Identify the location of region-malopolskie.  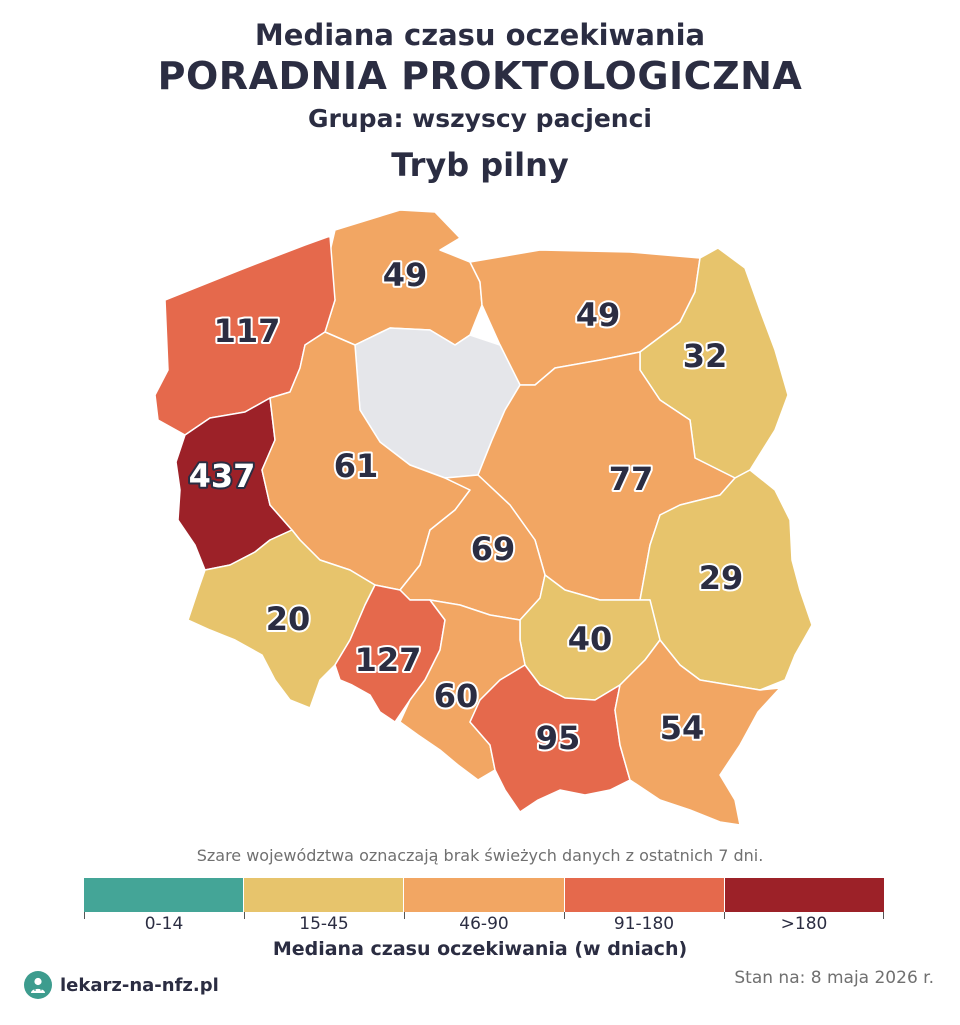
(550, 738).